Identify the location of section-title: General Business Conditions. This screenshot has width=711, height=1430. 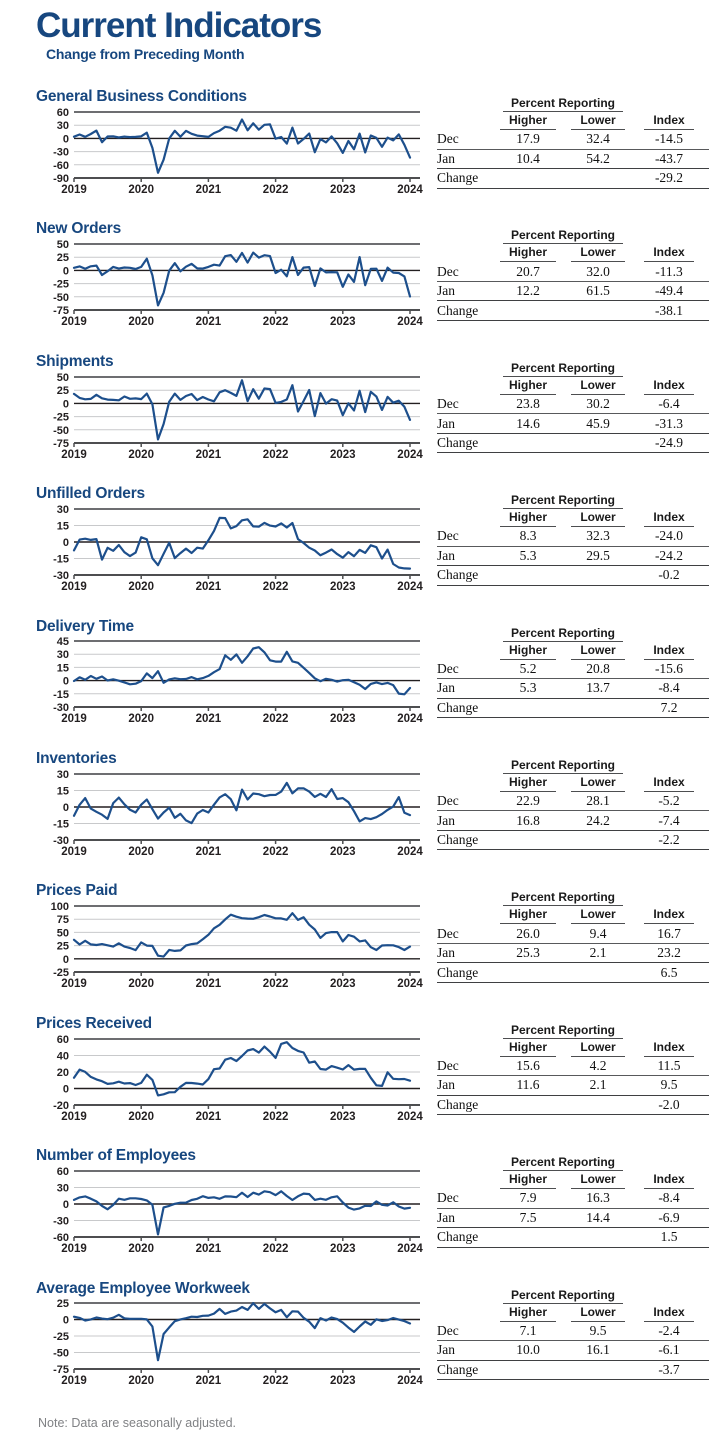
(141, 96).